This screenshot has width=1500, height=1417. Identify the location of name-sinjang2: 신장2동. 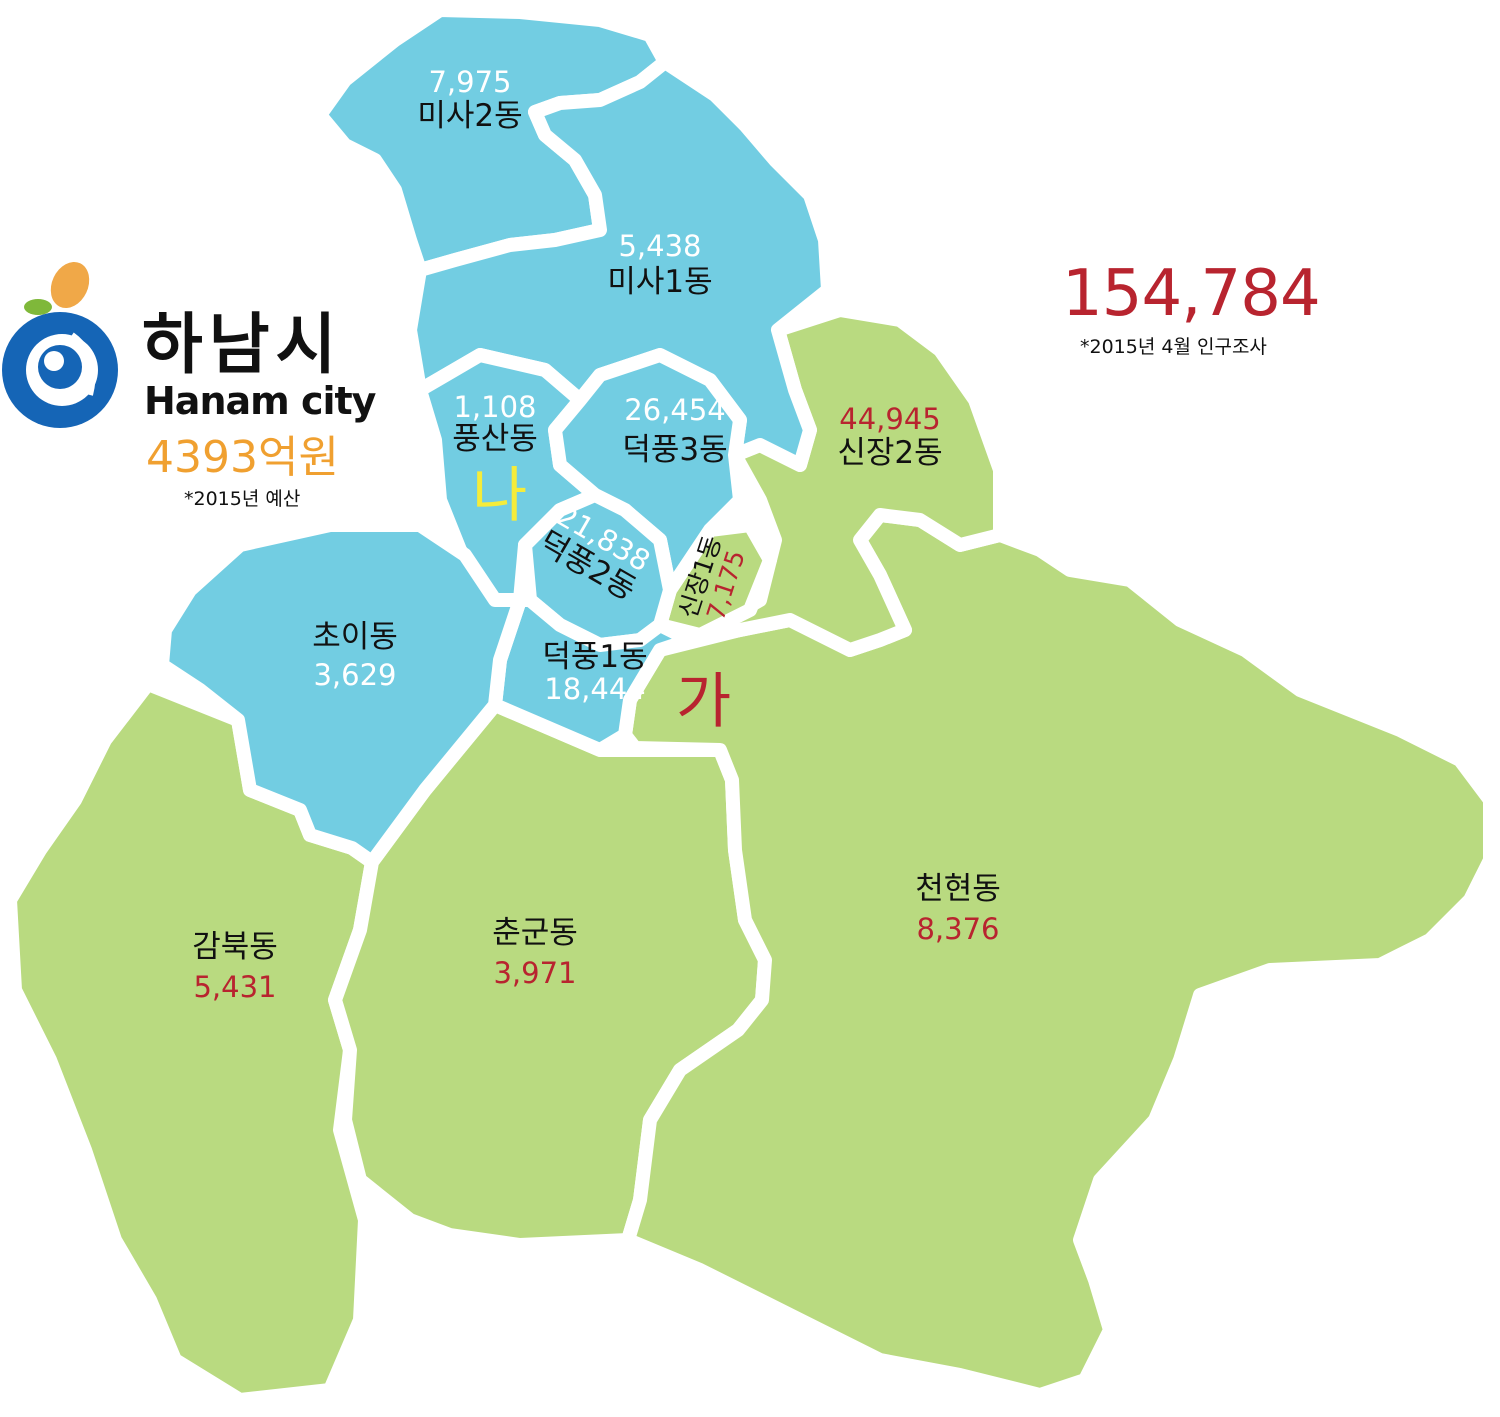
(890, 453).